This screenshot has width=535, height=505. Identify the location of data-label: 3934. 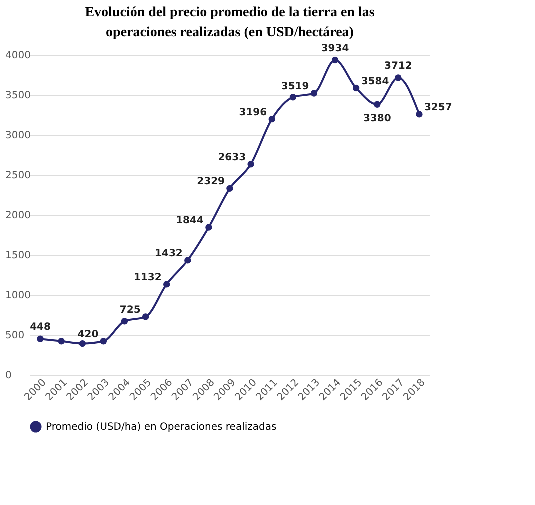
(335, 48).